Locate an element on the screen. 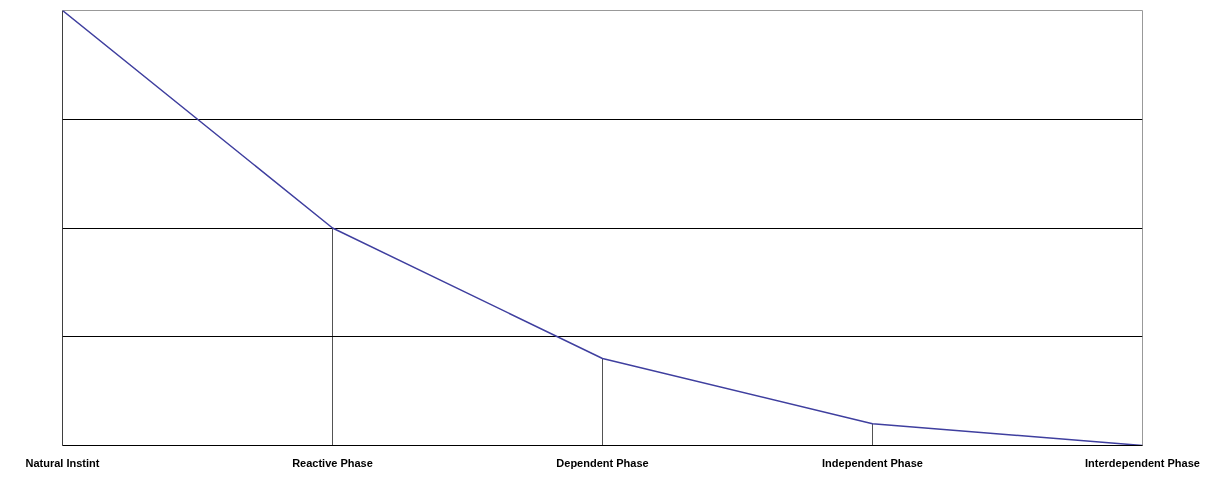 The image size is (1230, 479). x-tick-label: Dependent Phase is located at coordinates (602, 462).